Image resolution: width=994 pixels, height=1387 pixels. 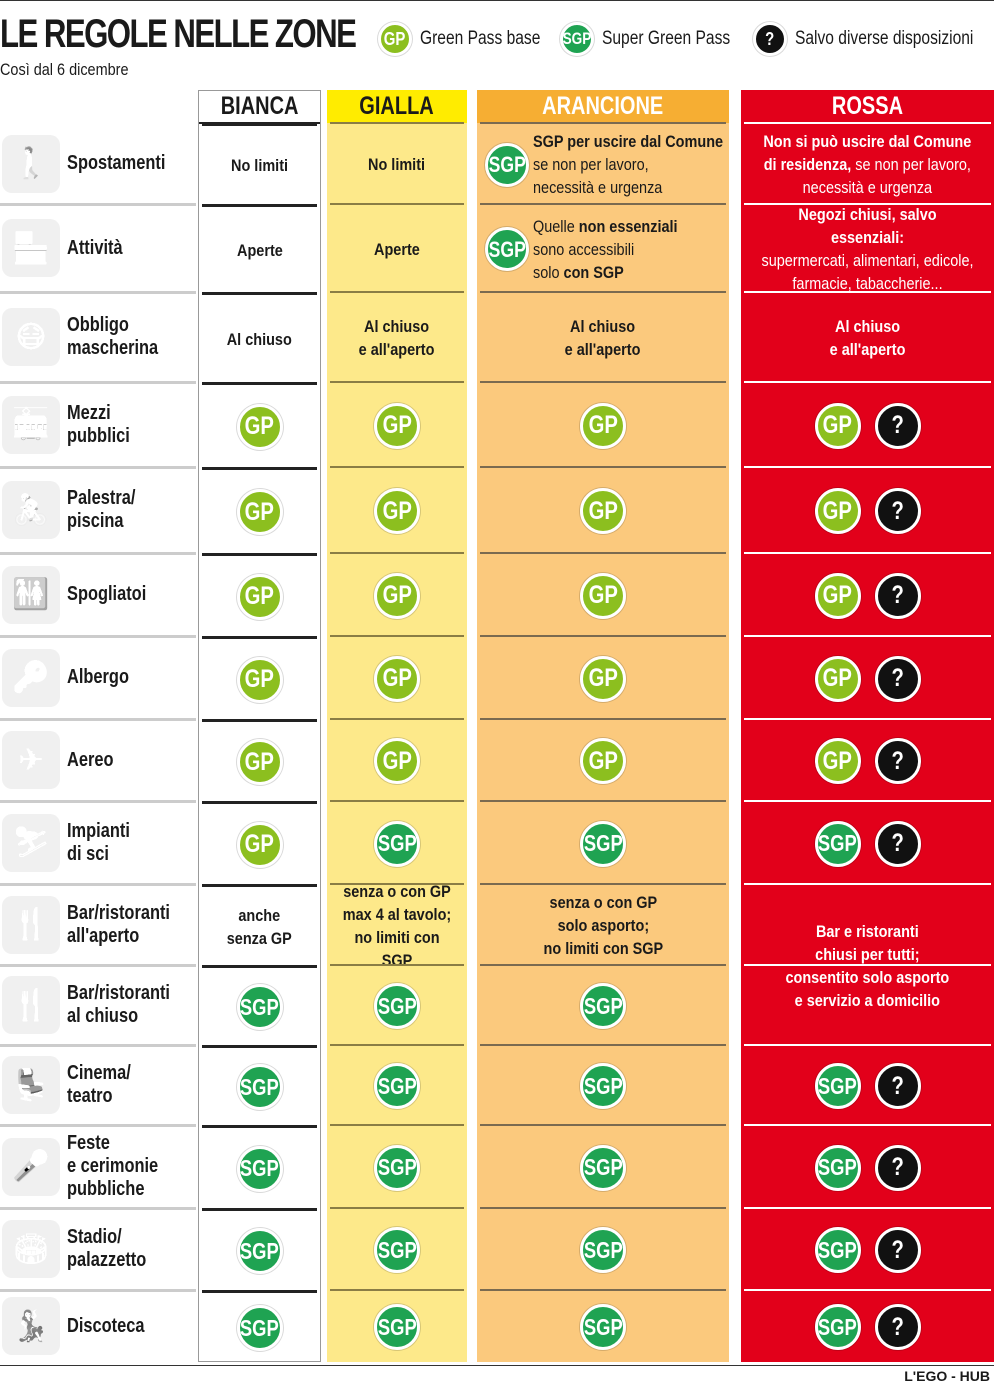 I want to click on row-label-text: Mezzi pubblici, so click(x=98, y=424).